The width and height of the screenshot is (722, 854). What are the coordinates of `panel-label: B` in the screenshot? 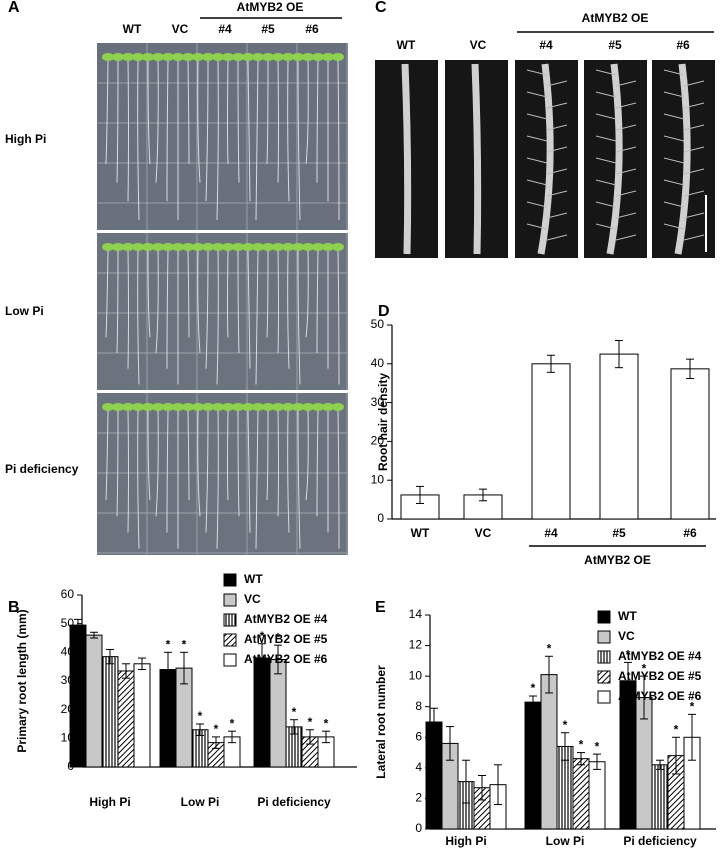 It's located at (14, 607).